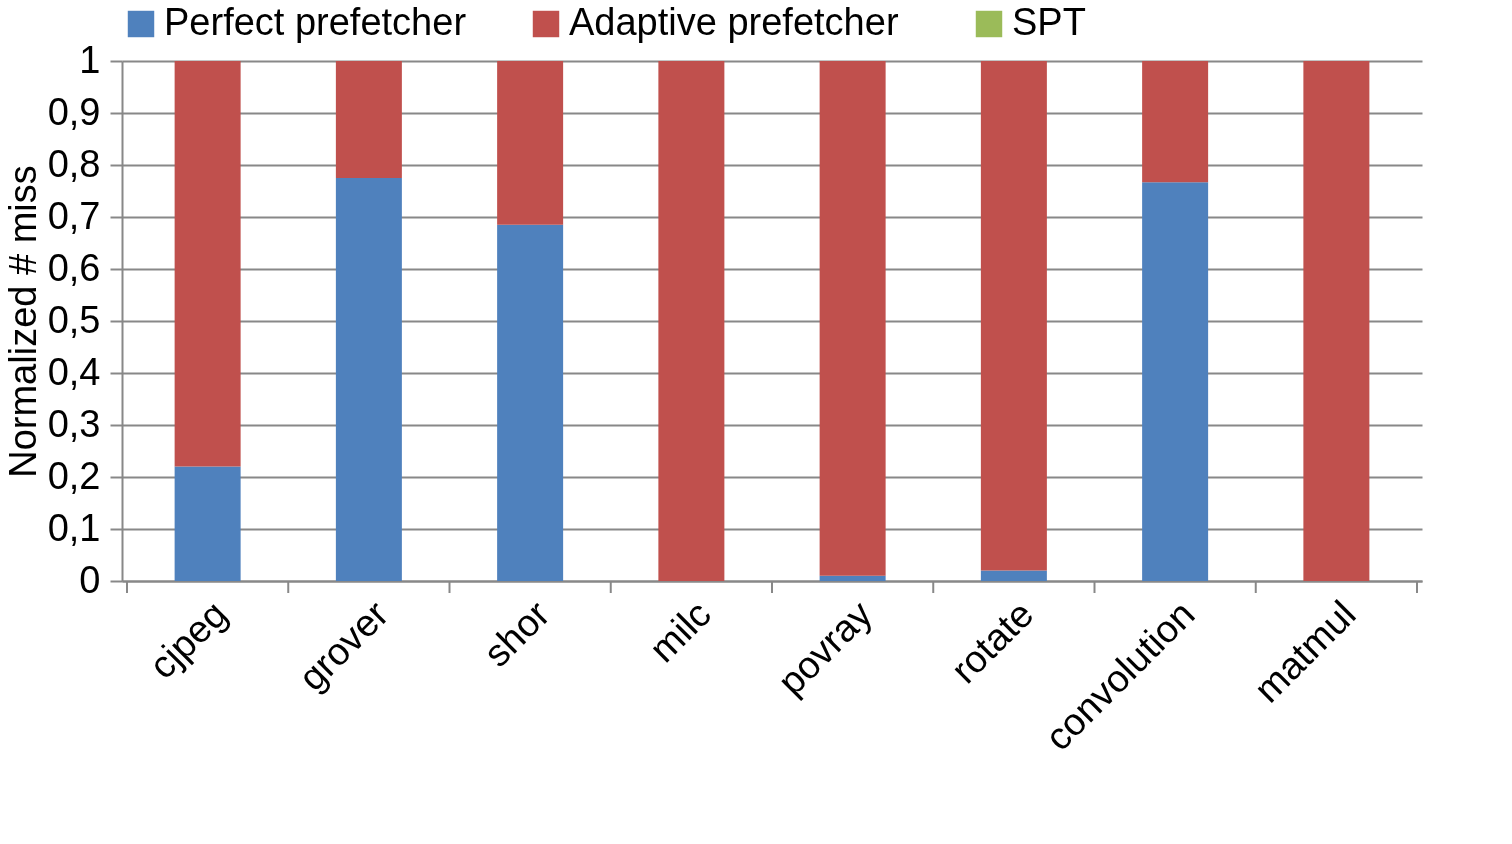 The image size is (1512, 844). What do you see at coordinates (74, 371) in the screenshot?
I see `y-tick-label: 0,4` at bounding box center [74, 371].